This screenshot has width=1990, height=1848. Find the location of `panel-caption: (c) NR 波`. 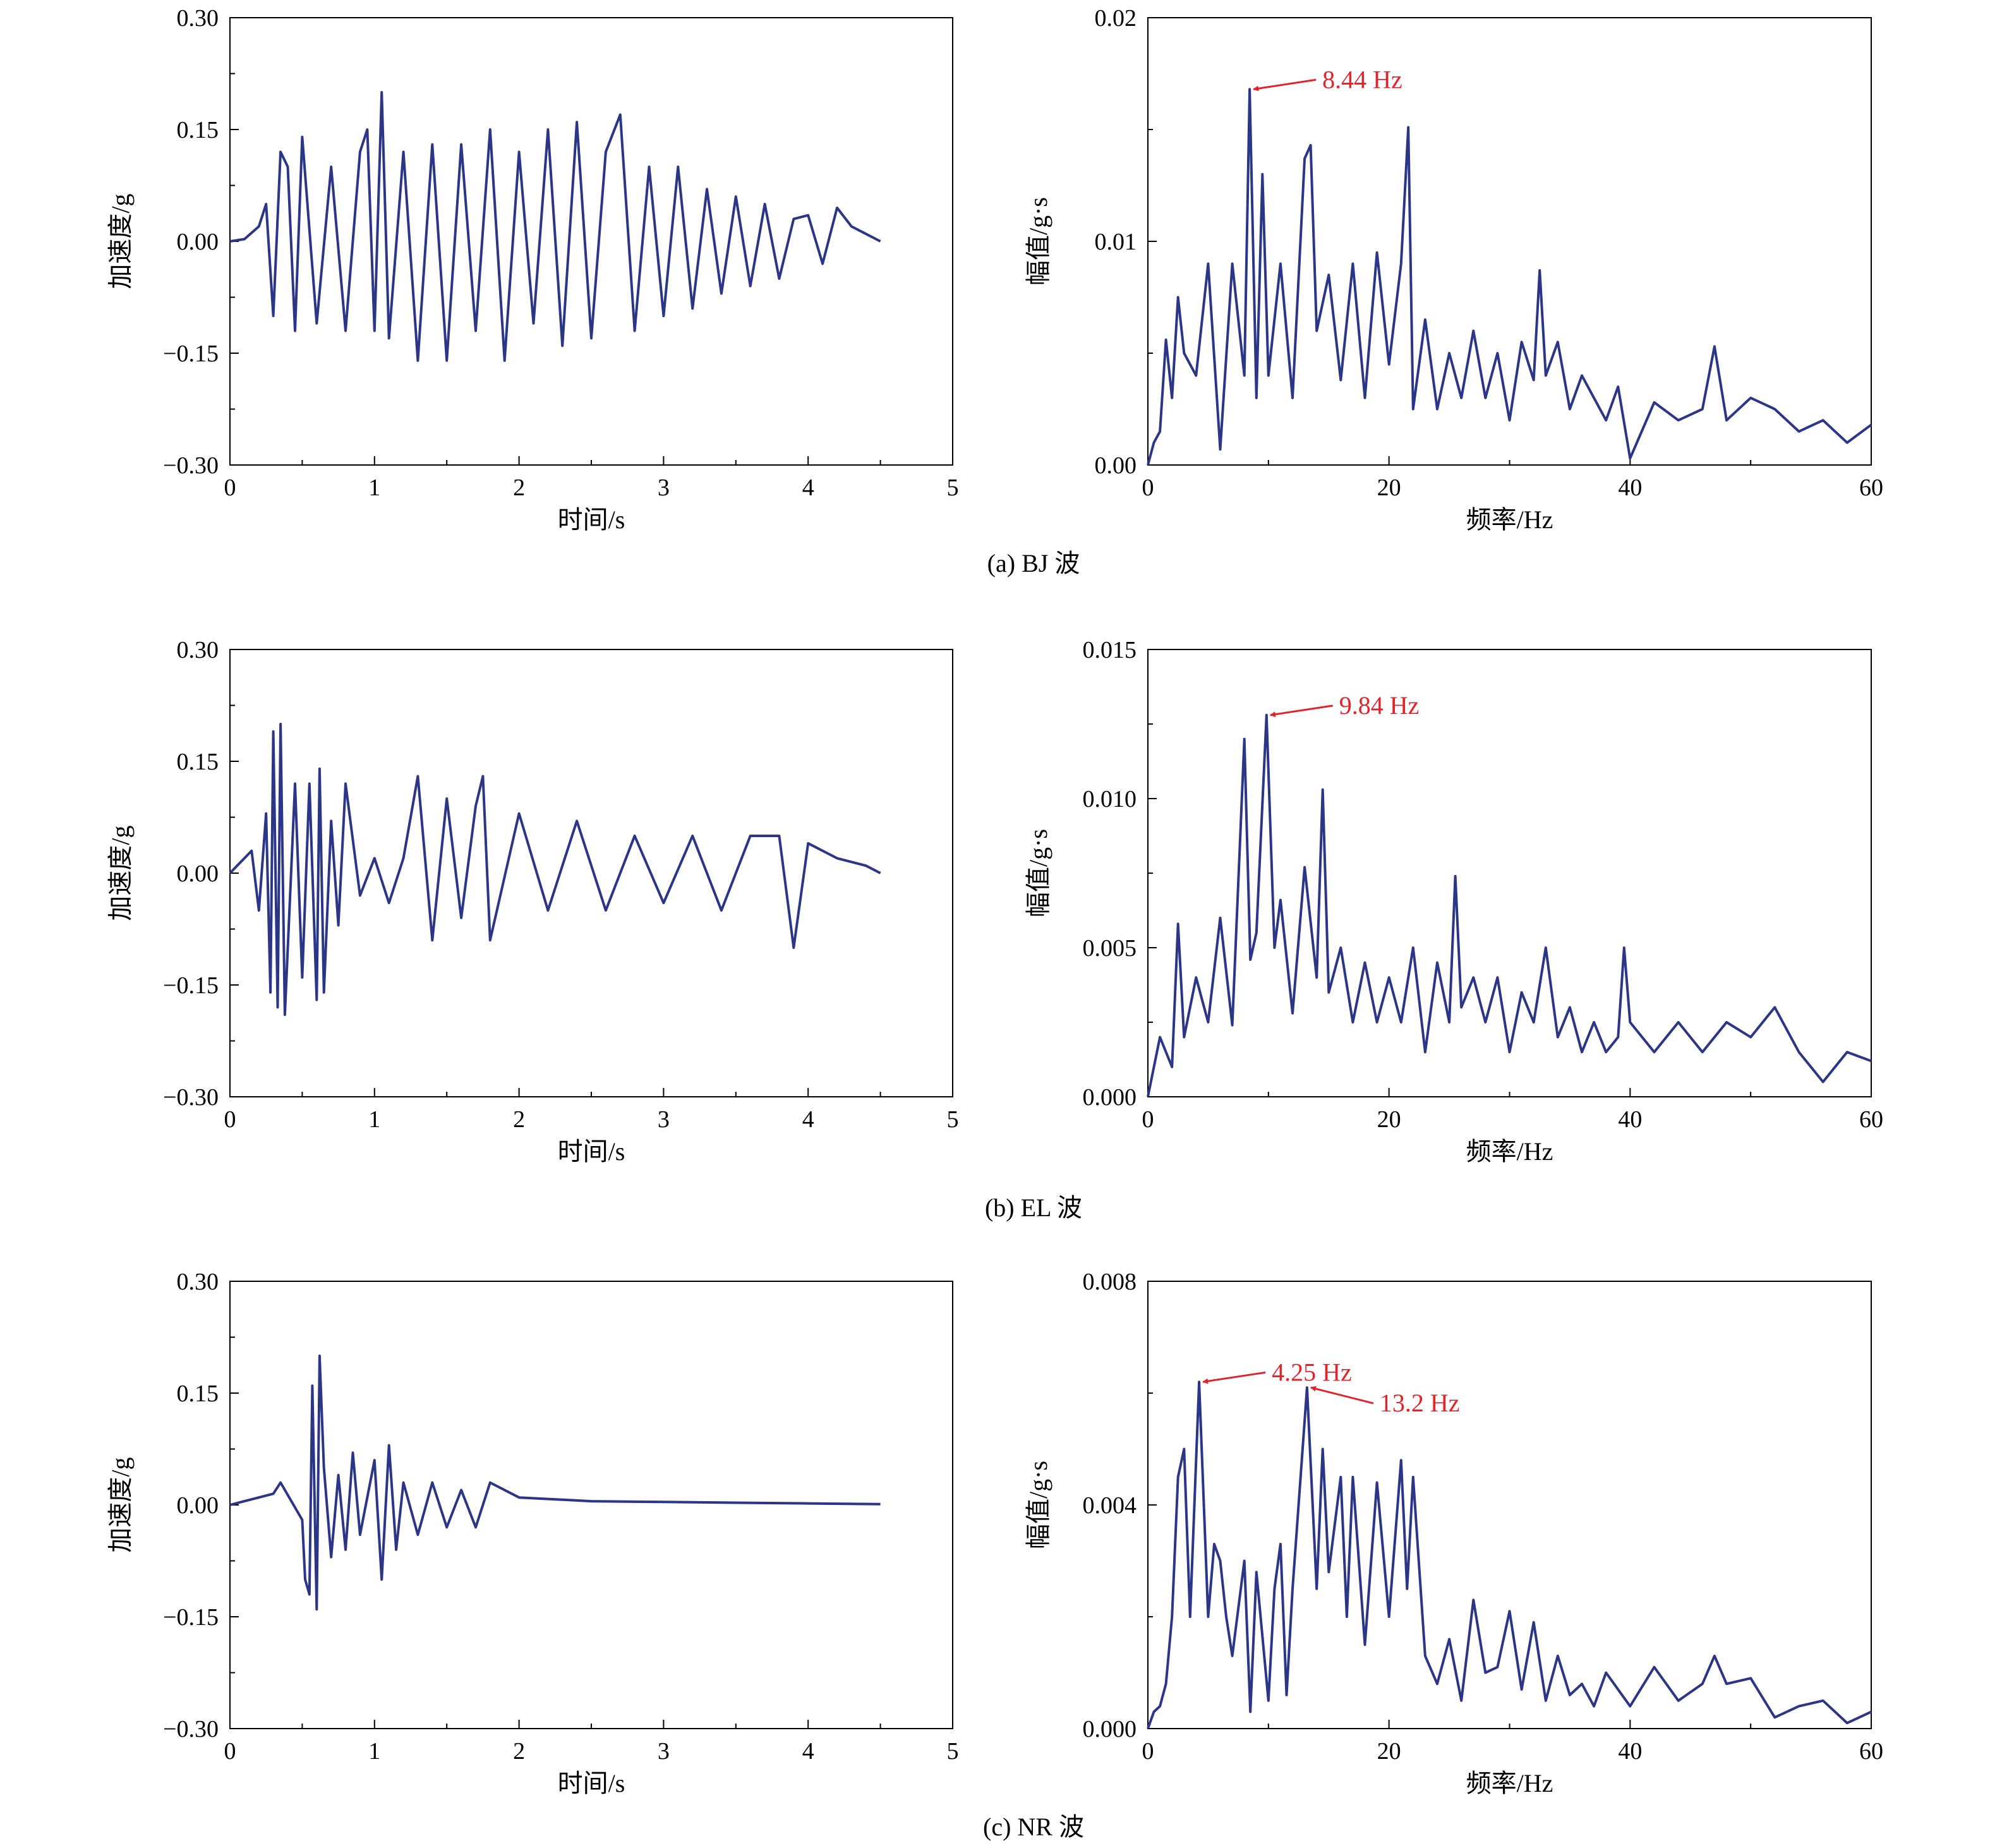

panel-caption: (c) NR 波 is located at coordinates (1033, 1827).